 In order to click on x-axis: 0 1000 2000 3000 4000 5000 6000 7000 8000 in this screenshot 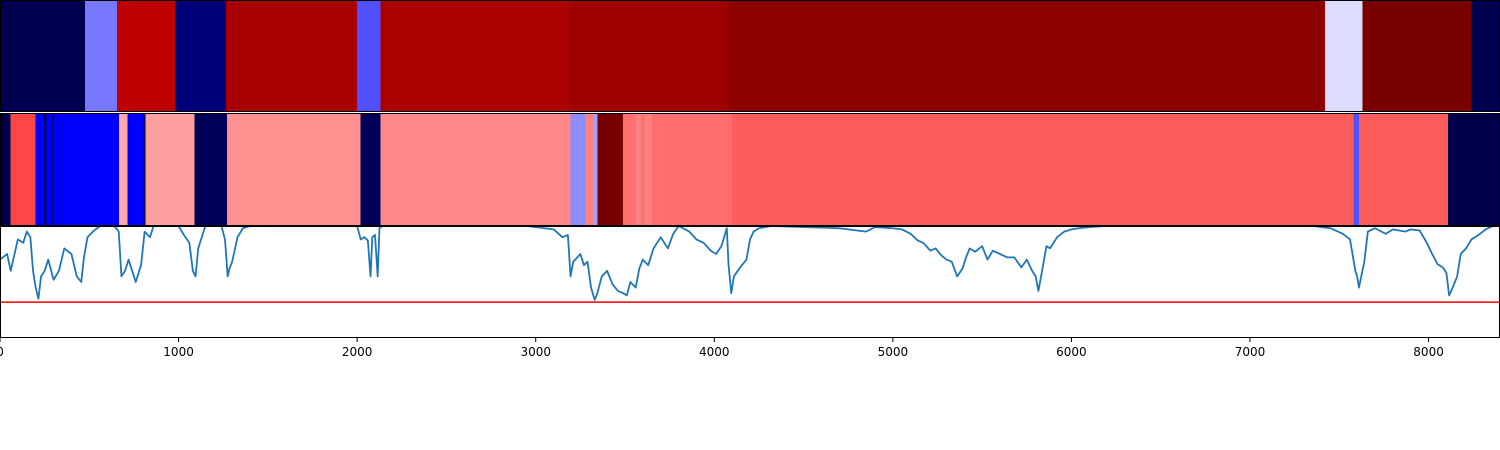, I will do `click(722, 348)`.